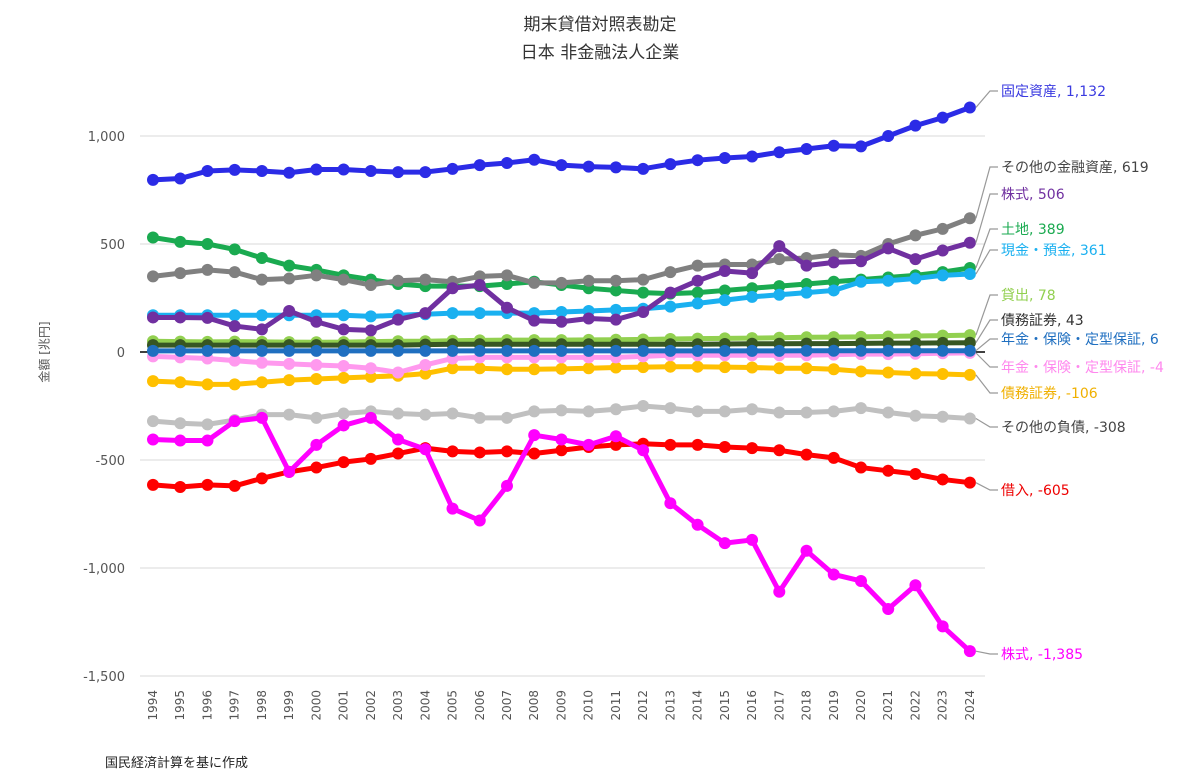  Describe the element at coordinates (106, 137) in the screenshot. I see `y-tick-label: 1,000` at that location.